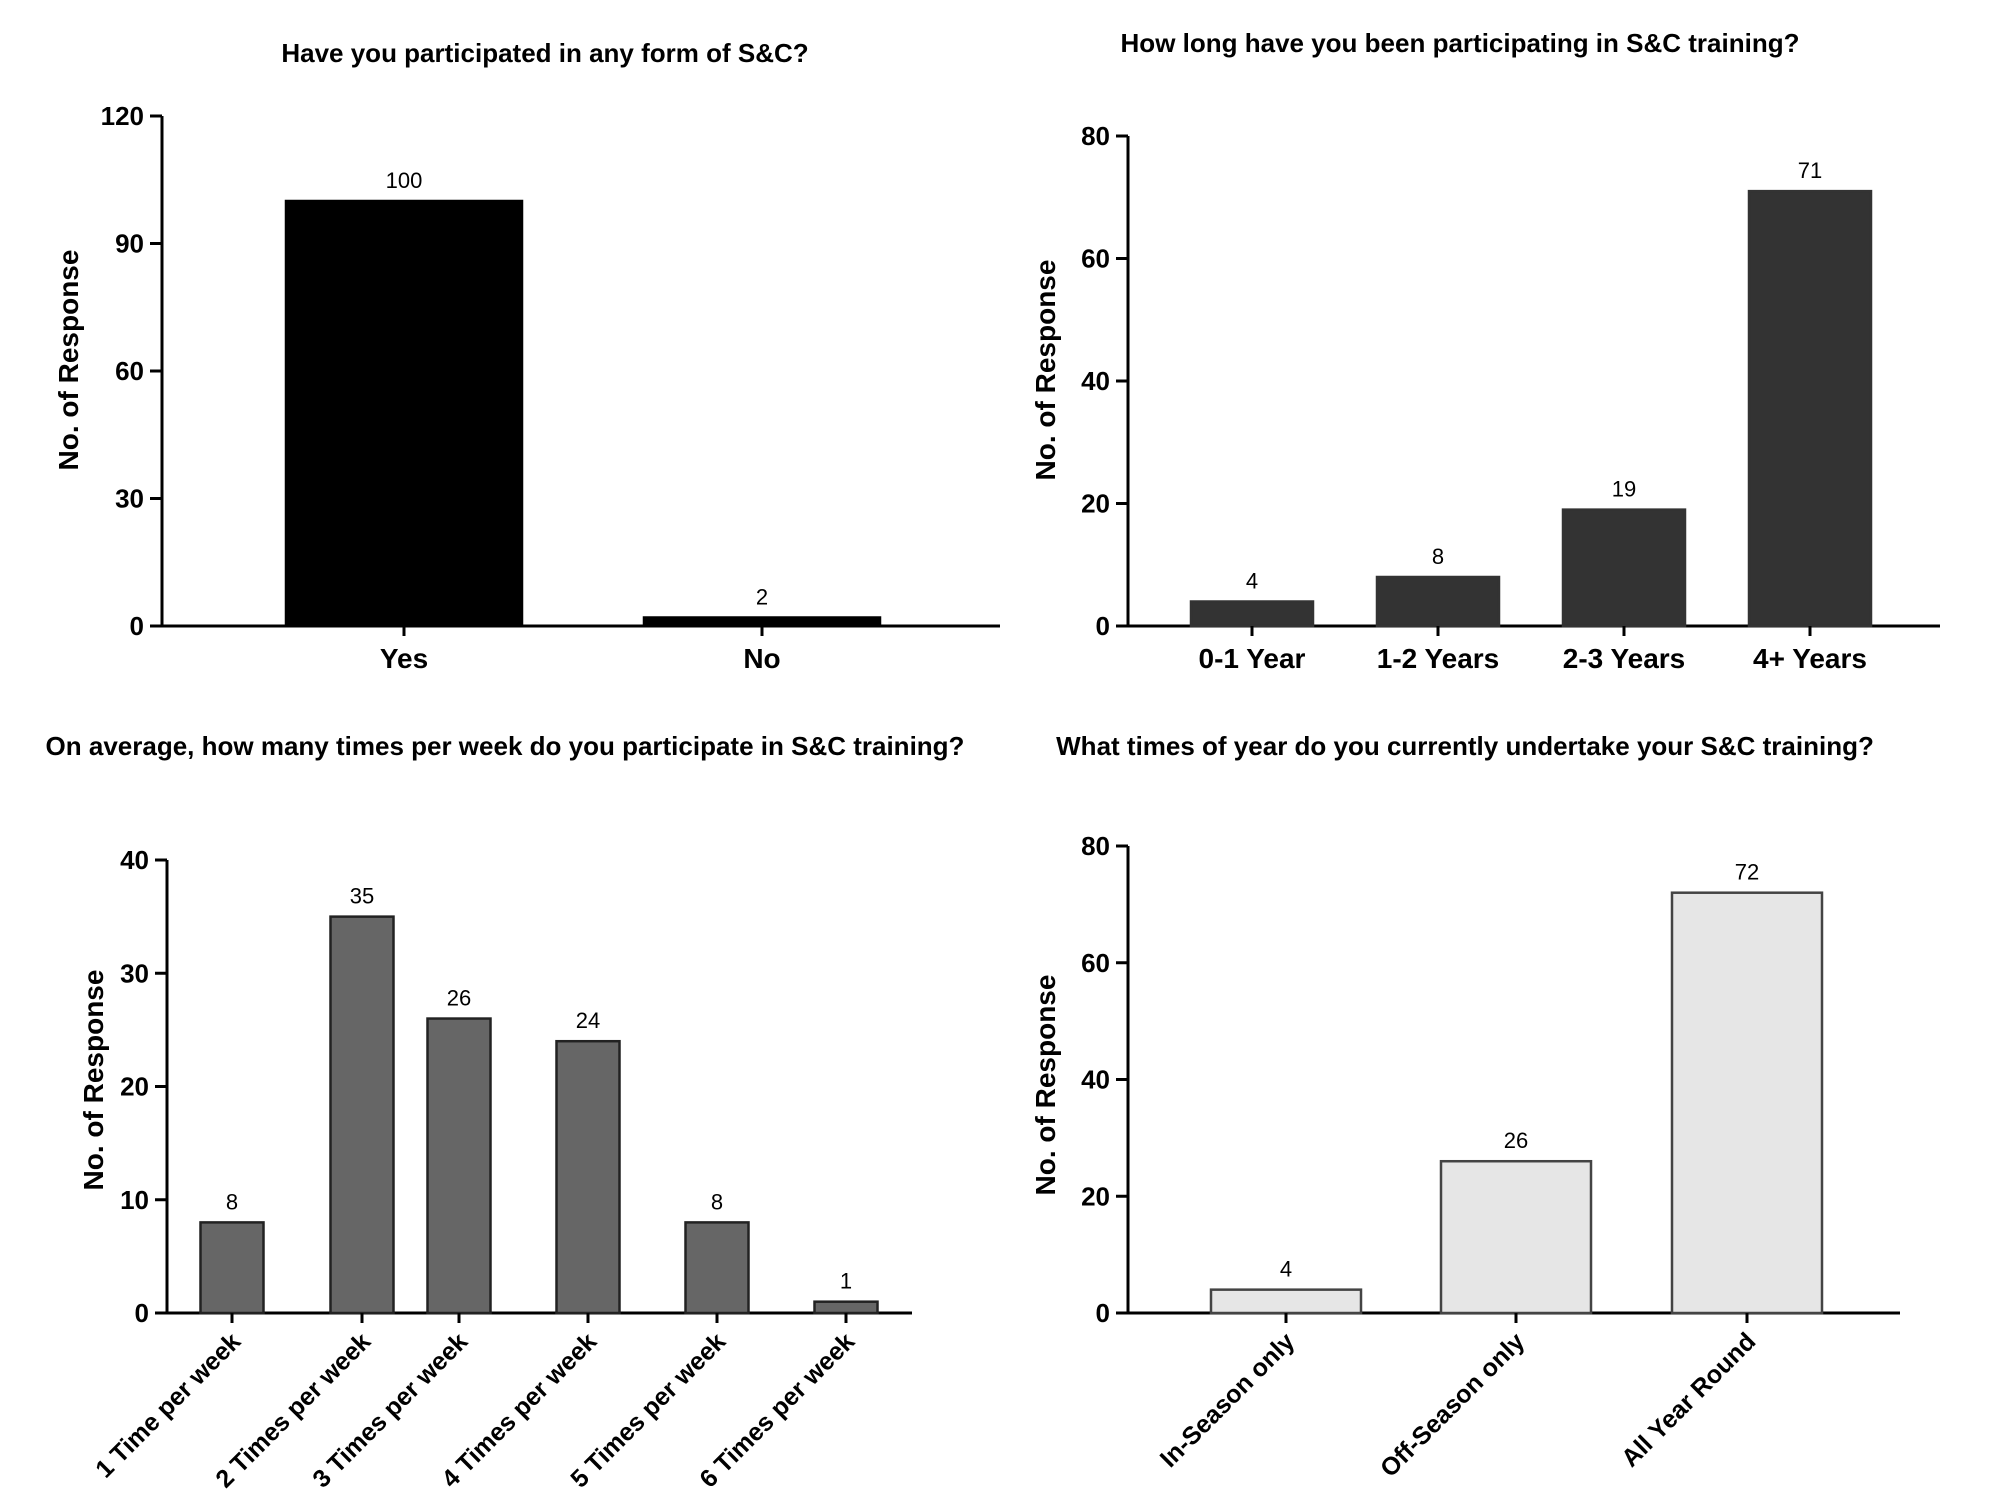 The height and width of the screenshot is (1504, 2000). What do you see at coordinates (404, 180) in the screenshot?
I see `data-label: 100` at bounding box center [404, 180].